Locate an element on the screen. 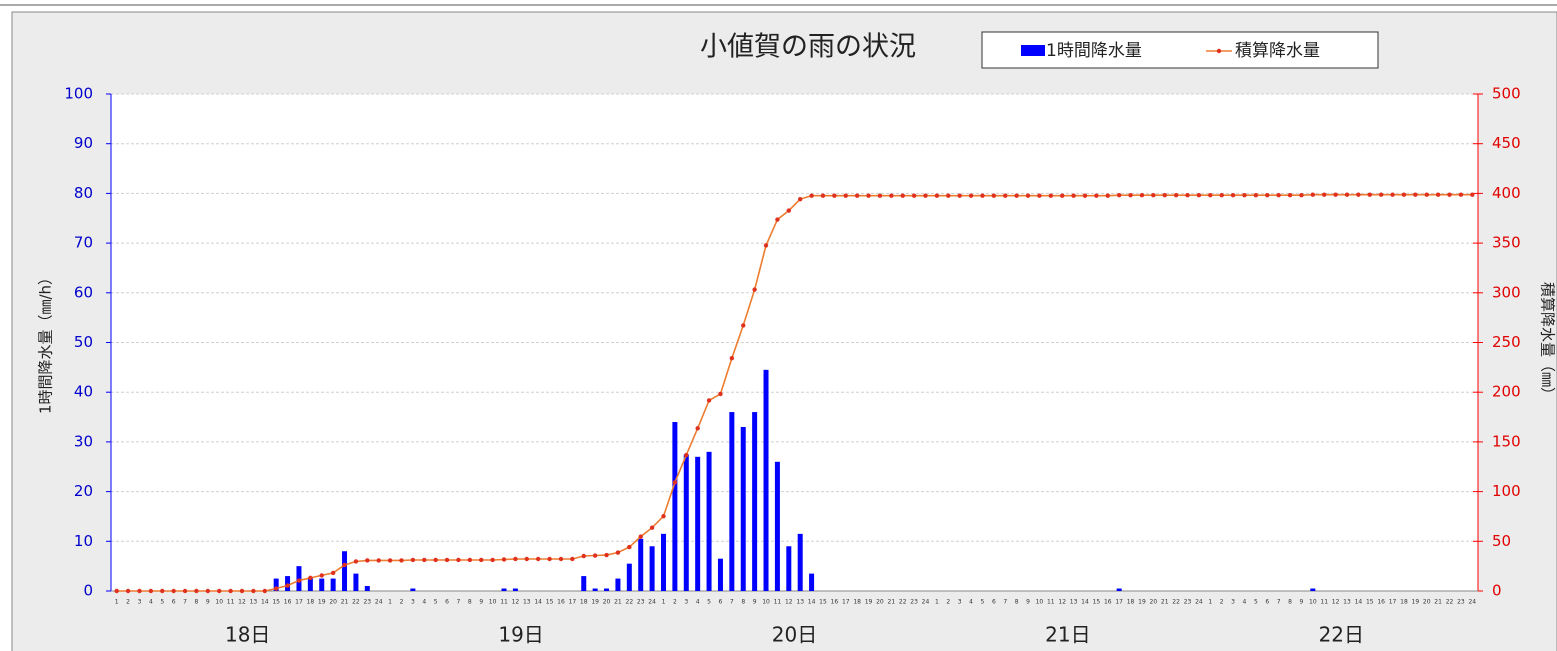 Image resolution: width=1557 pixels, height=651 pixels. x-tick-label: 6 is located at coordinates (447, 602).